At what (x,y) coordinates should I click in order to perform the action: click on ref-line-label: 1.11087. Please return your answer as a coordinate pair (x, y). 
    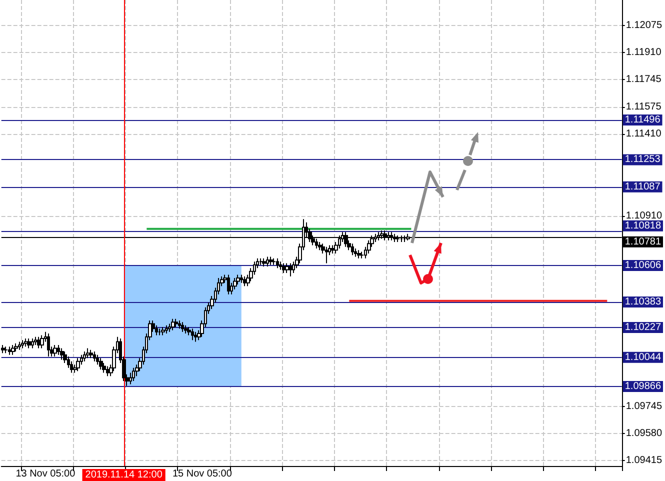
    Looking at the image, I should click on (642, 186).